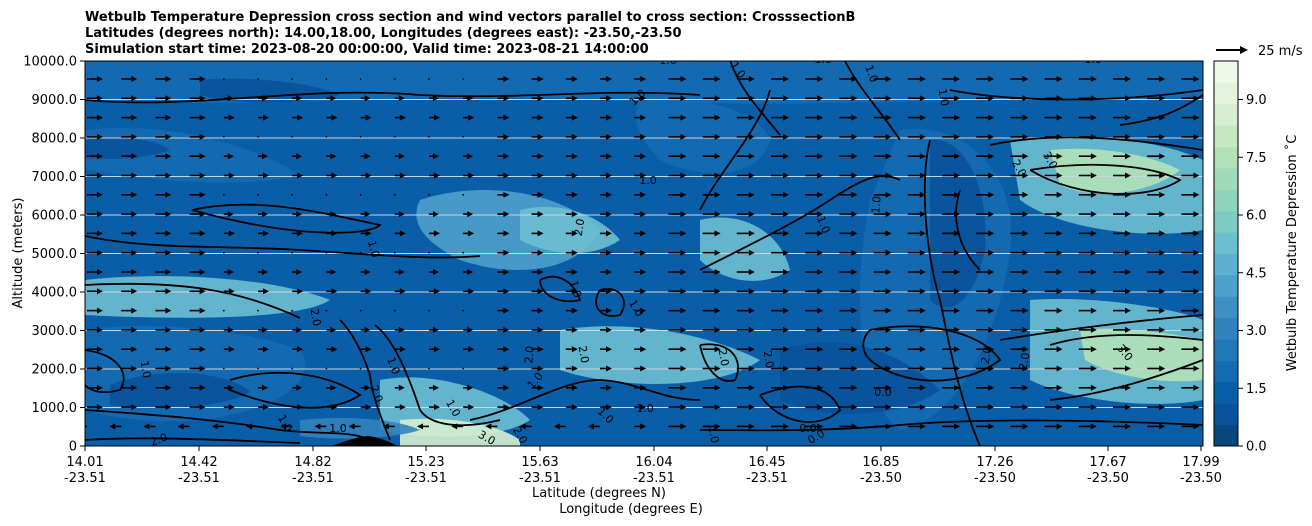 Image resolution: width=1312 pixels, height=526 pixels. What do you see at coordinates (1244, 50) in the screenshot?
I see `quiver-key-arrow-head` at bounding box center [1244, 50].